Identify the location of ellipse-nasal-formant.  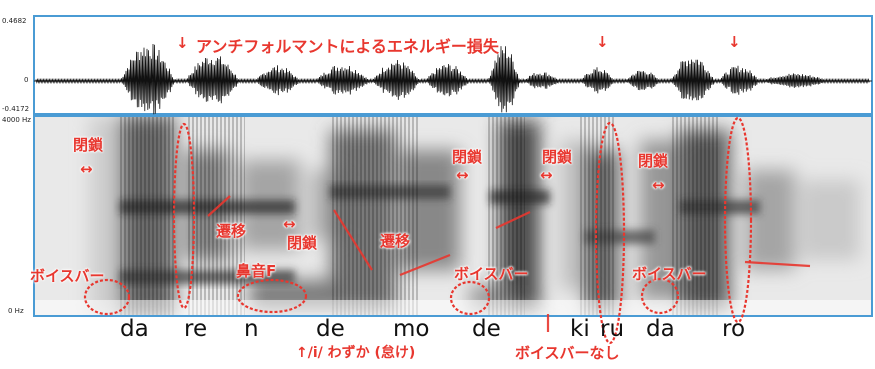
(272, 296).